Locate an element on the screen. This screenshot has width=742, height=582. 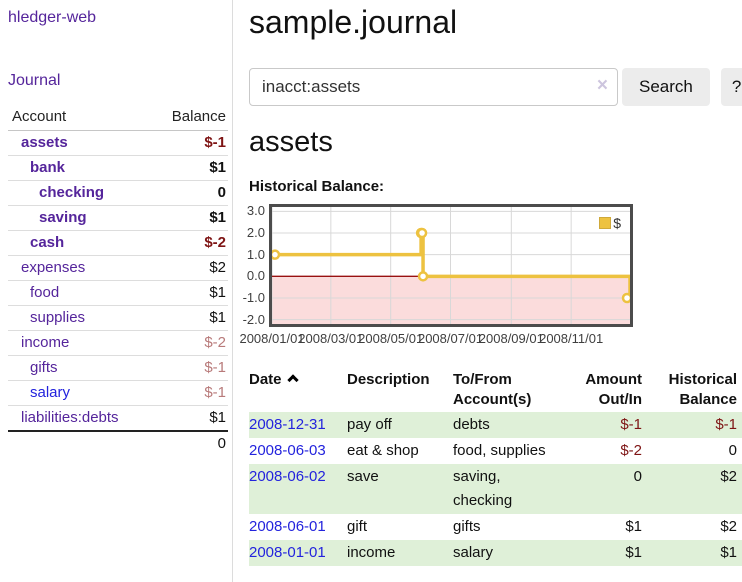
account-link: income is located at coordinates (45, 342).